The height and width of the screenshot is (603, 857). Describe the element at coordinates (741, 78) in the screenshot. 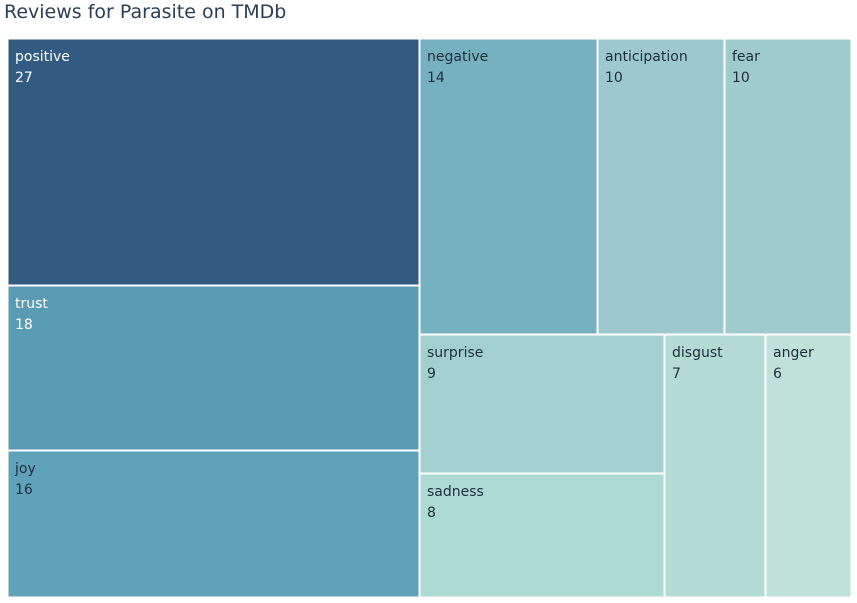

I see `tile-value-fear: 10` at that location.